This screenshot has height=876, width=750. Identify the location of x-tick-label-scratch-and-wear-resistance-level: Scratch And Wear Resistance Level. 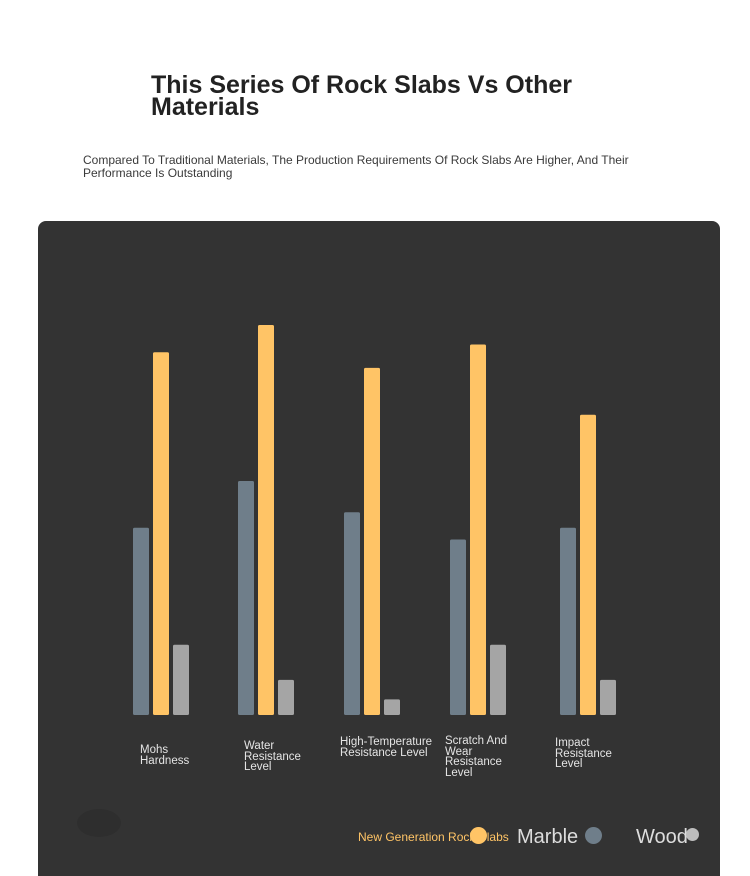
(476, 757).